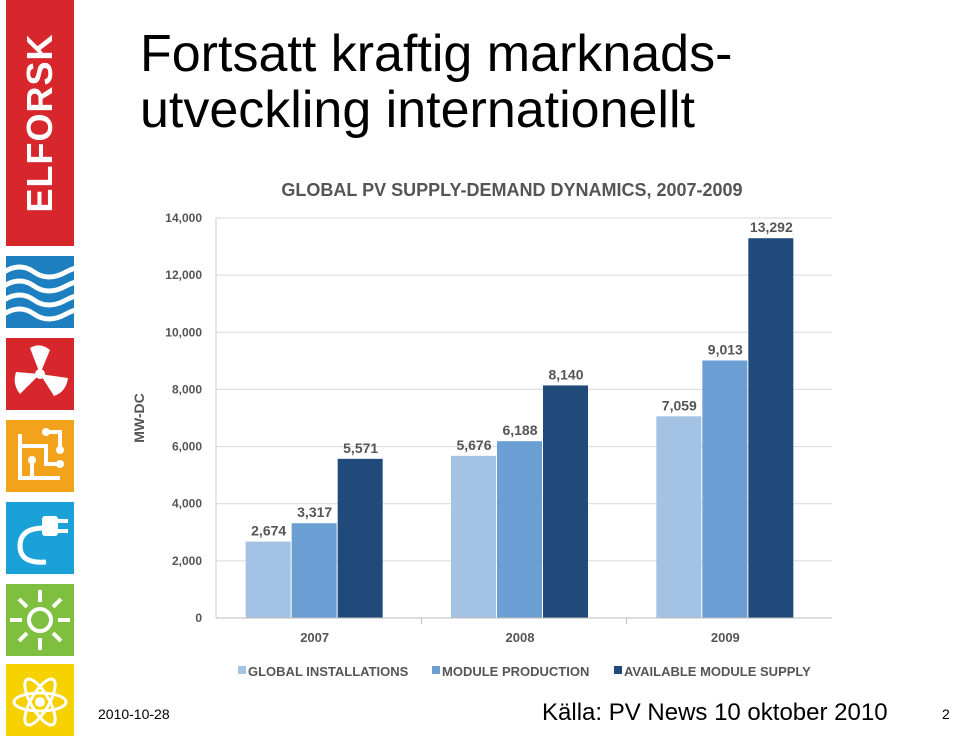 Image resolution: width=960 pixels, height=736 pixels. Describe the element at coordinates (519, 430) in the screenshot. I see `data-label: 6,188` at that location.